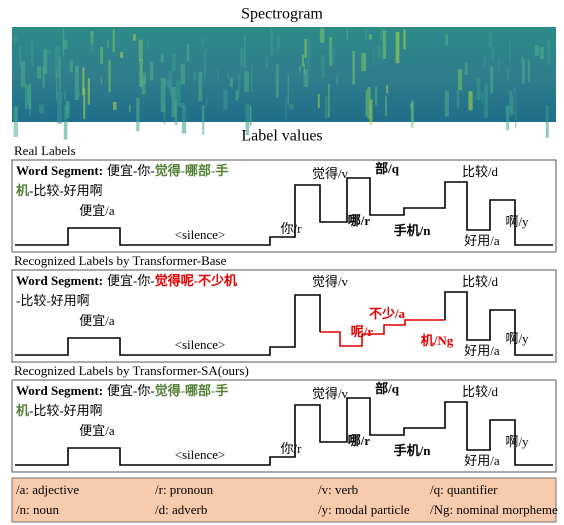 The height and width of the screenshot is (525, 564). What do you see at coordinates (387, 168) in the screenshot?
I see `segment-label: 部/q` at bounding box center [387, 168].